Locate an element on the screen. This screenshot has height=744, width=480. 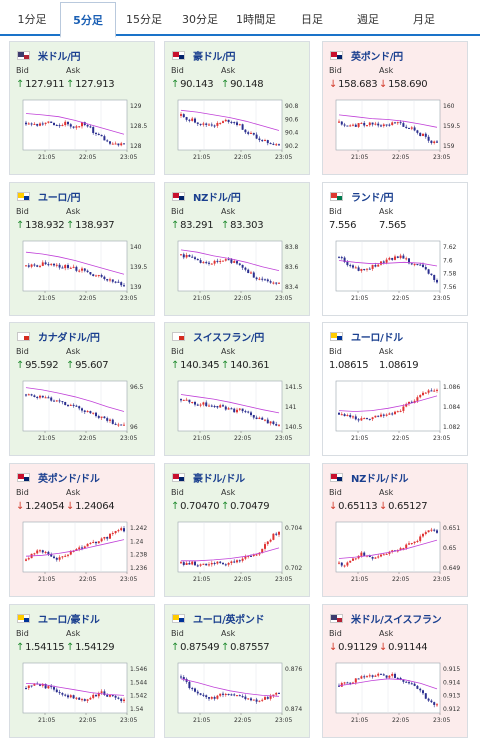
x-tick-label: 23:05 is located at coordinates (128, 157).